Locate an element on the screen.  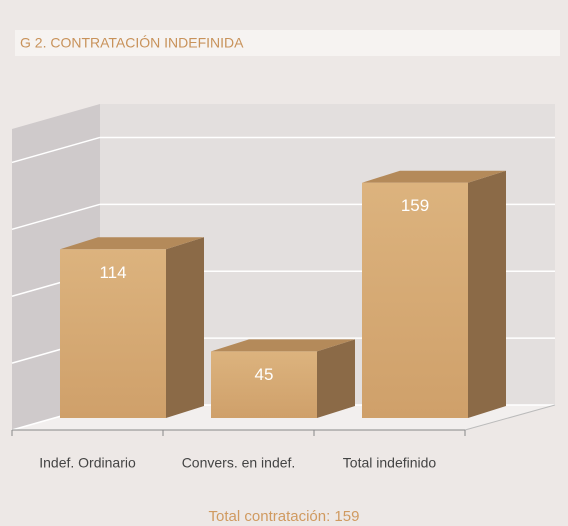
value-label: 45 is located at coordinates (264, 374).